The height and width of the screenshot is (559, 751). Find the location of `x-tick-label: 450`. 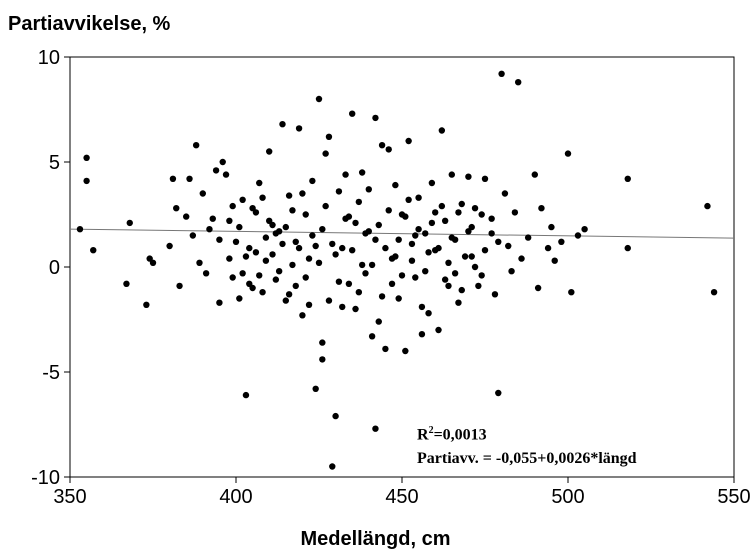

x-tick-label: 450 is located at coordinates (401, 497).